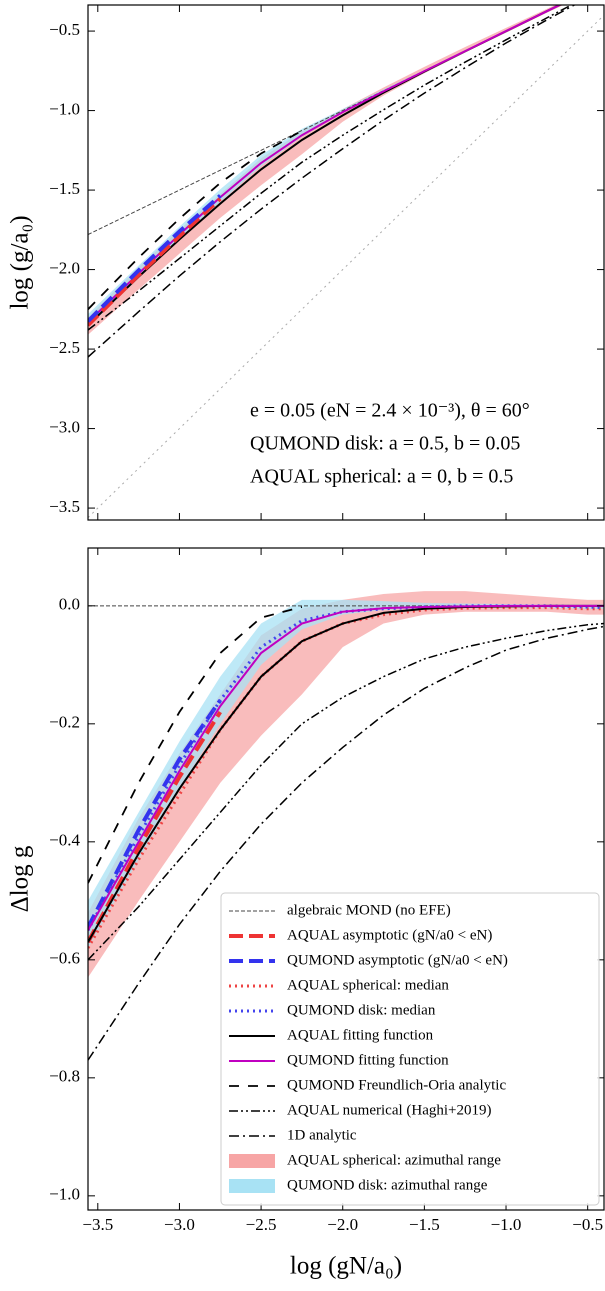  Describe the element at coordinates (506, 1224) in the screenshot. I see `x-tick-label: −1.0` at that location.